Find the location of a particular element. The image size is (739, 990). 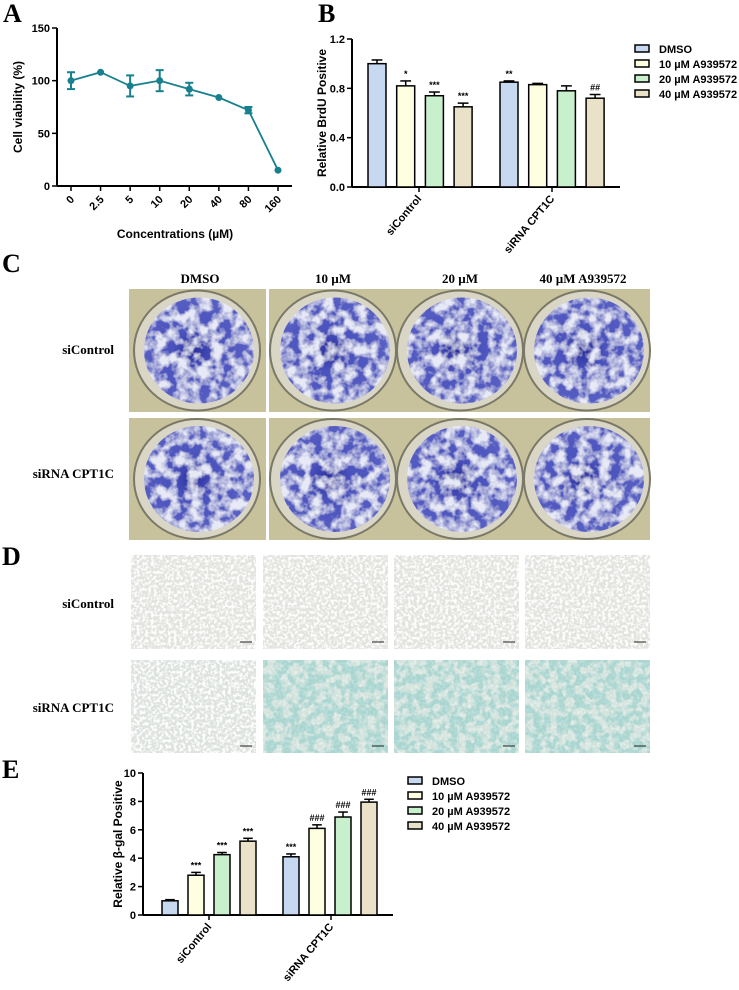

panel-label-c: C is located at coordinates (11, 263).